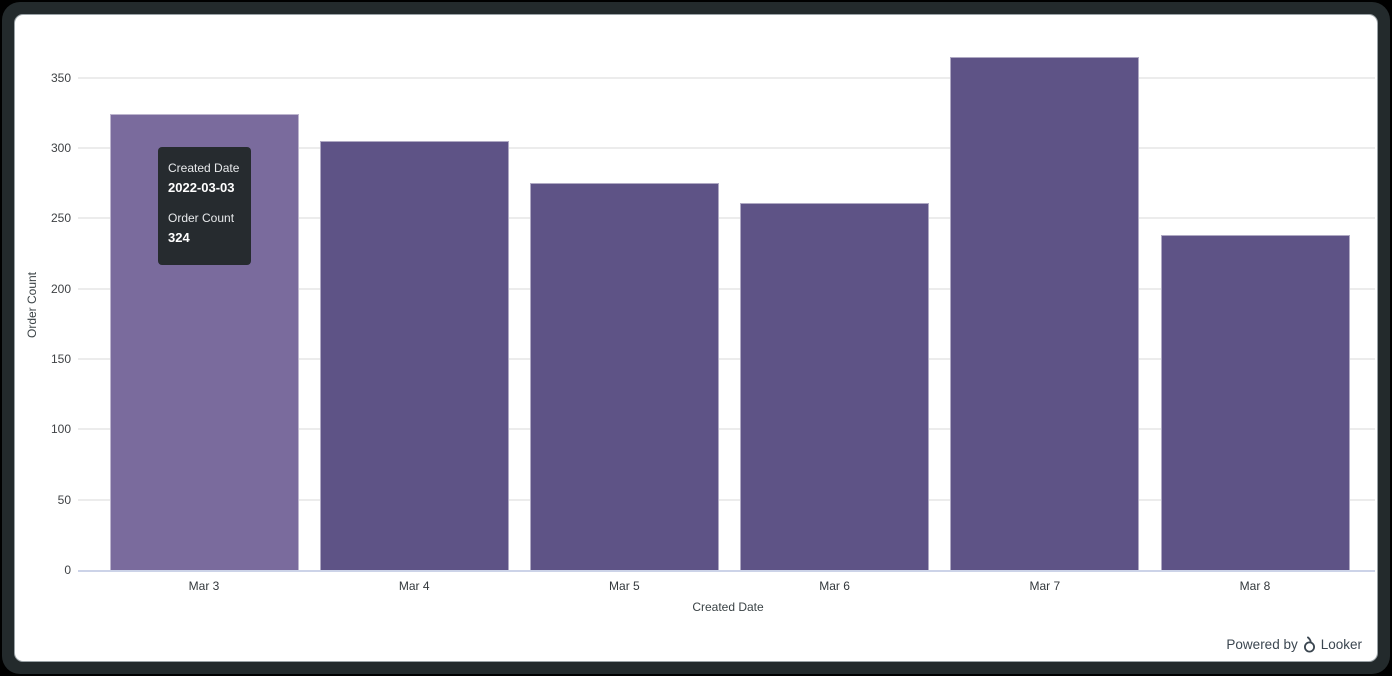 This screenshot has height=676, width=1392. I want to click on x-axis-title: Created Date, so click(728, 607).